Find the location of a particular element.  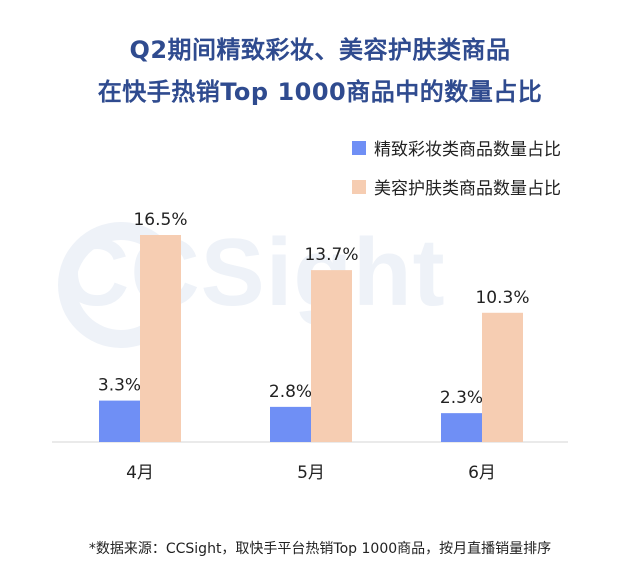

watermark: CCSight is located at coordinates (253, 272).